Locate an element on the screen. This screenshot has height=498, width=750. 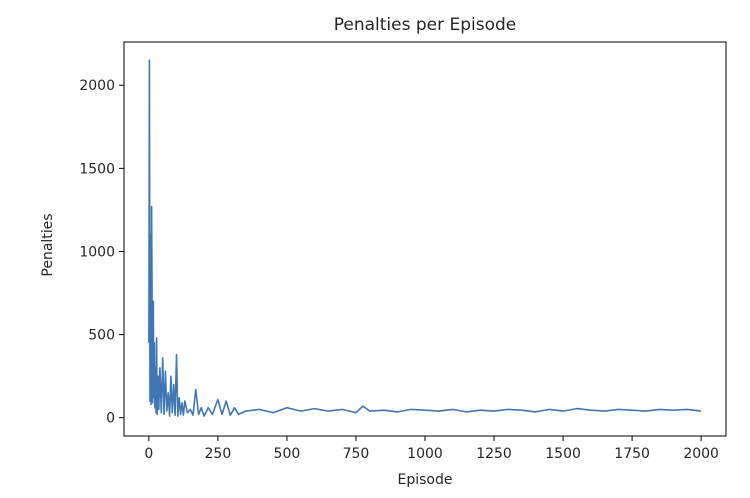
x-tick-label: 1250 is located at coordinates (494, 454).